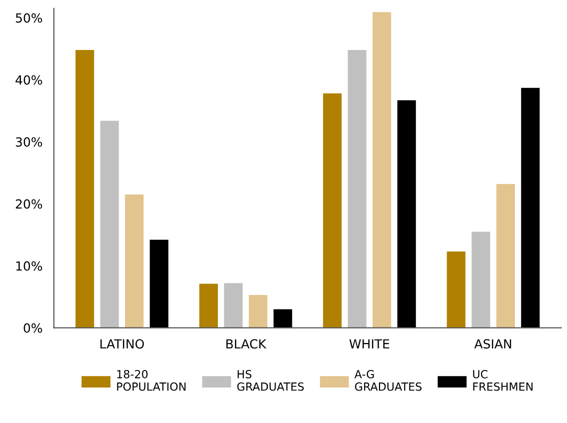 The height and width of the screenshot is (423, 567). Describe the element at coordinates (29, 266) in the screenshot. I see `y-tick-label: 10%` at that location.